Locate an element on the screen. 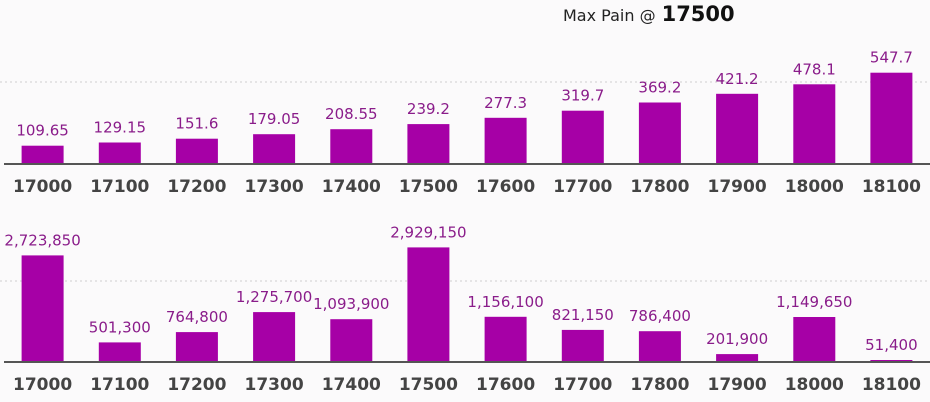  top-data-label-17300: 179.05 is located at coordinates (274, 119).